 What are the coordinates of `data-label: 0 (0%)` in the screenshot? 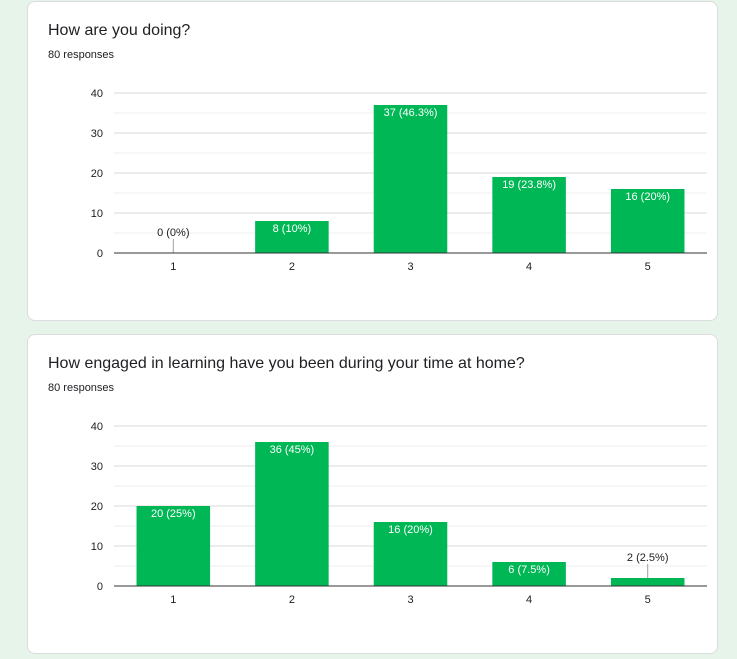 It's located at (173, 233).